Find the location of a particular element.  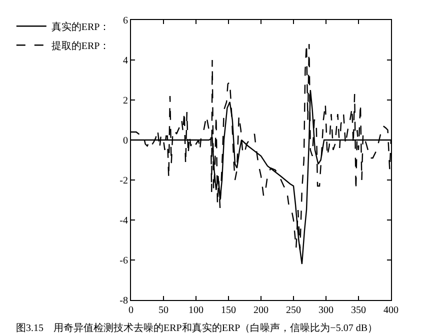

x-tick-label: 200 is located at coordinates (261, 310).